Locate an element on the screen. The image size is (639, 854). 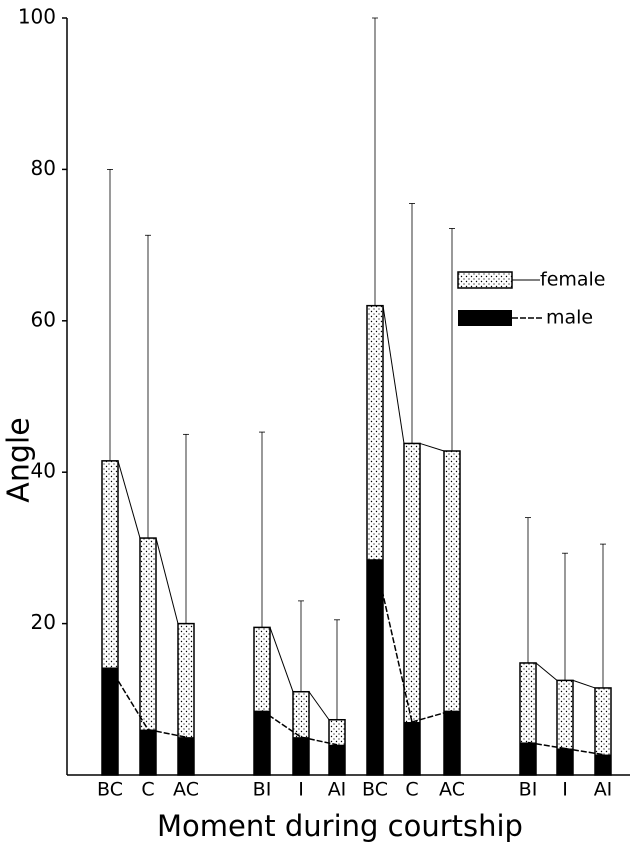
y-tick-label: 80 is located at coordinates (43, 168).